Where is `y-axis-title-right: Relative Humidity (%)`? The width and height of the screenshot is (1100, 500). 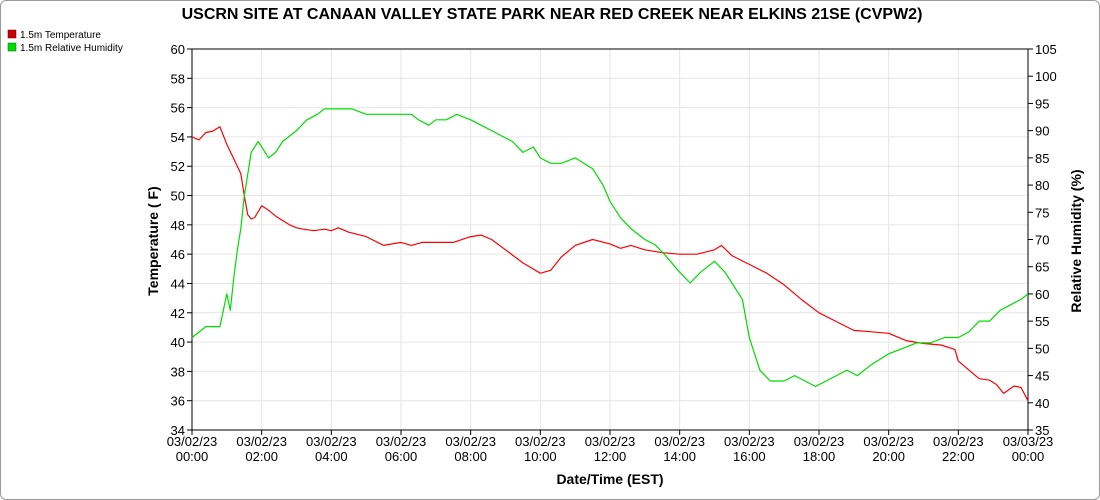 y-axis-title-right: Relative Humidity (%) is located at coordinates (1076, 240).